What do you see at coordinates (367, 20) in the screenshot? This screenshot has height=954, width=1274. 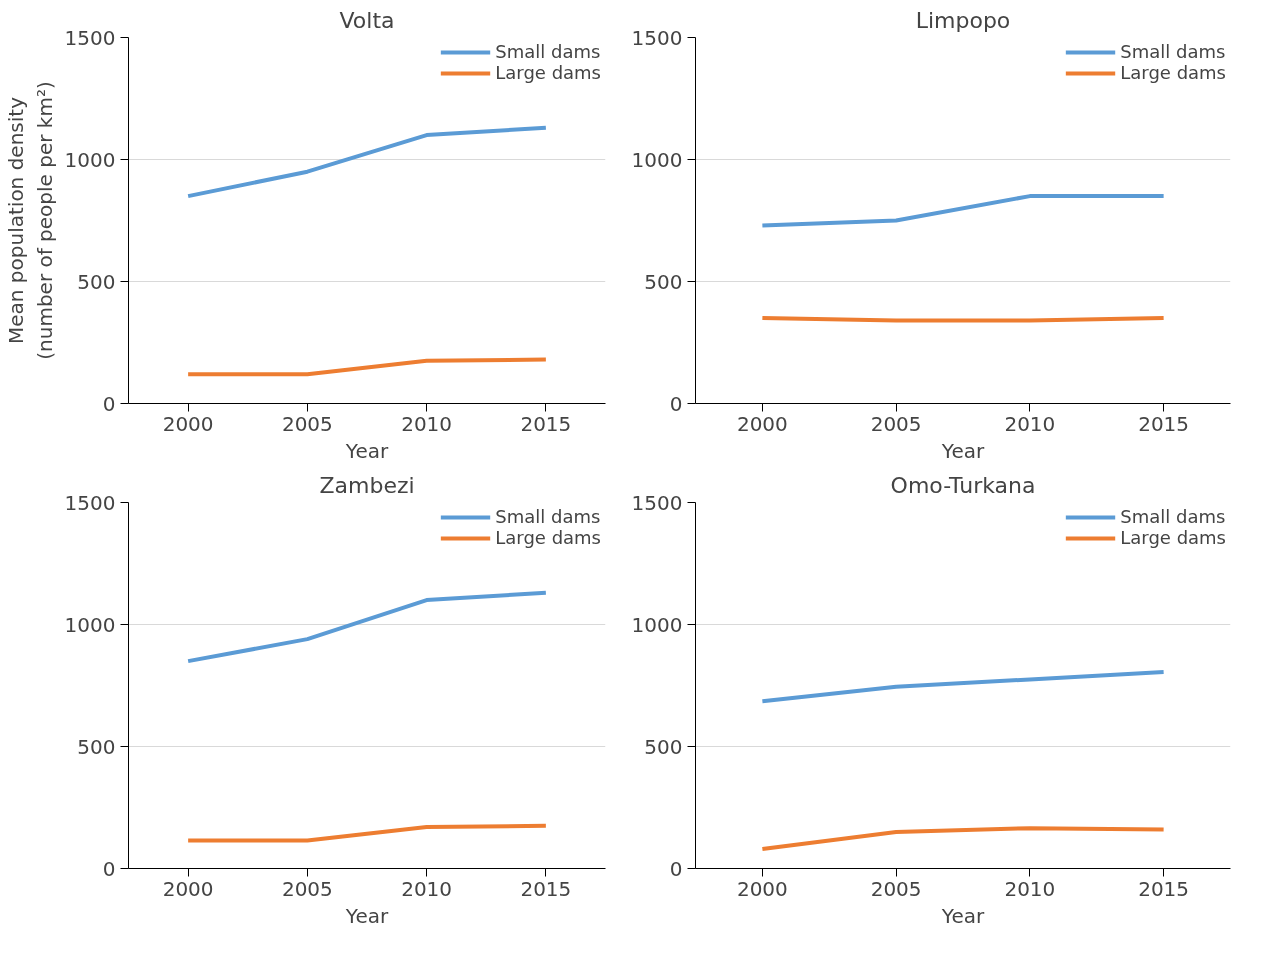 I see `chart-title: Volta` at bounding box center [367, 20].